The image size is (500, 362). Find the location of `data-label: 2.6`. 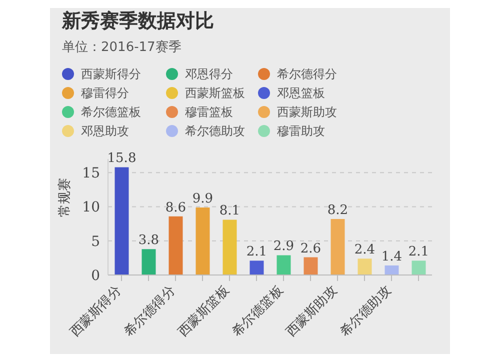

data-label: 2.6 is located at coordinates (311, 248).